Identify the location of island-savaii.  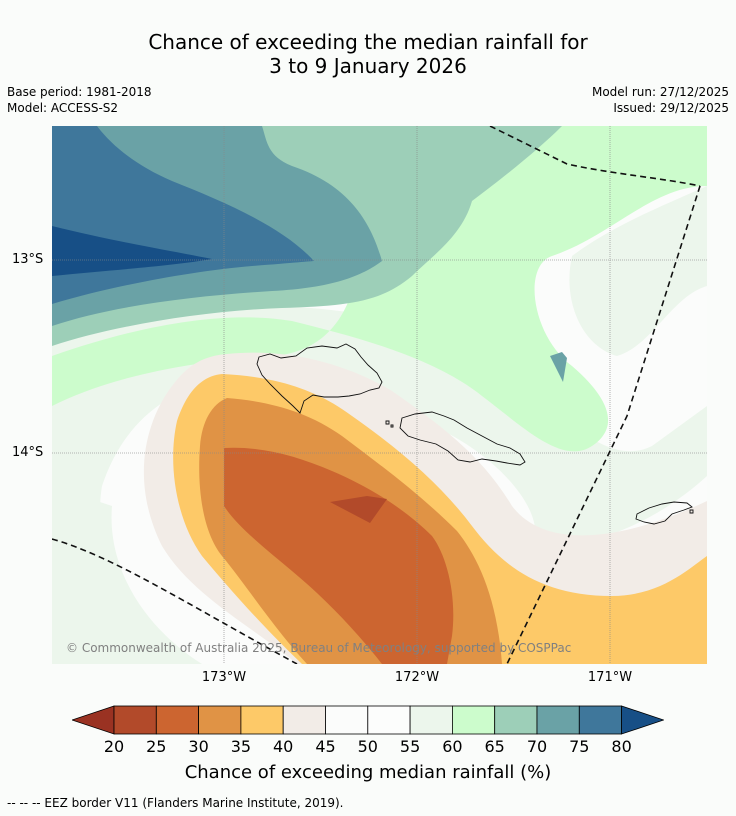
(319, 378).